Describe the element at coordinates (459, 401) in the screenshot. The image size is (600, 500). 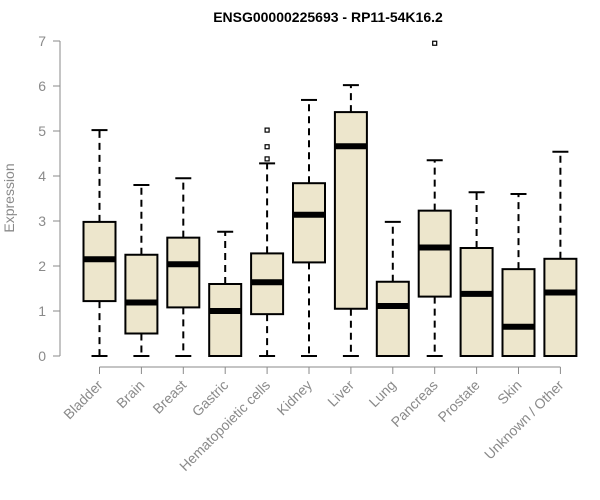
I see `x-tick-label: Prostate` at that location.